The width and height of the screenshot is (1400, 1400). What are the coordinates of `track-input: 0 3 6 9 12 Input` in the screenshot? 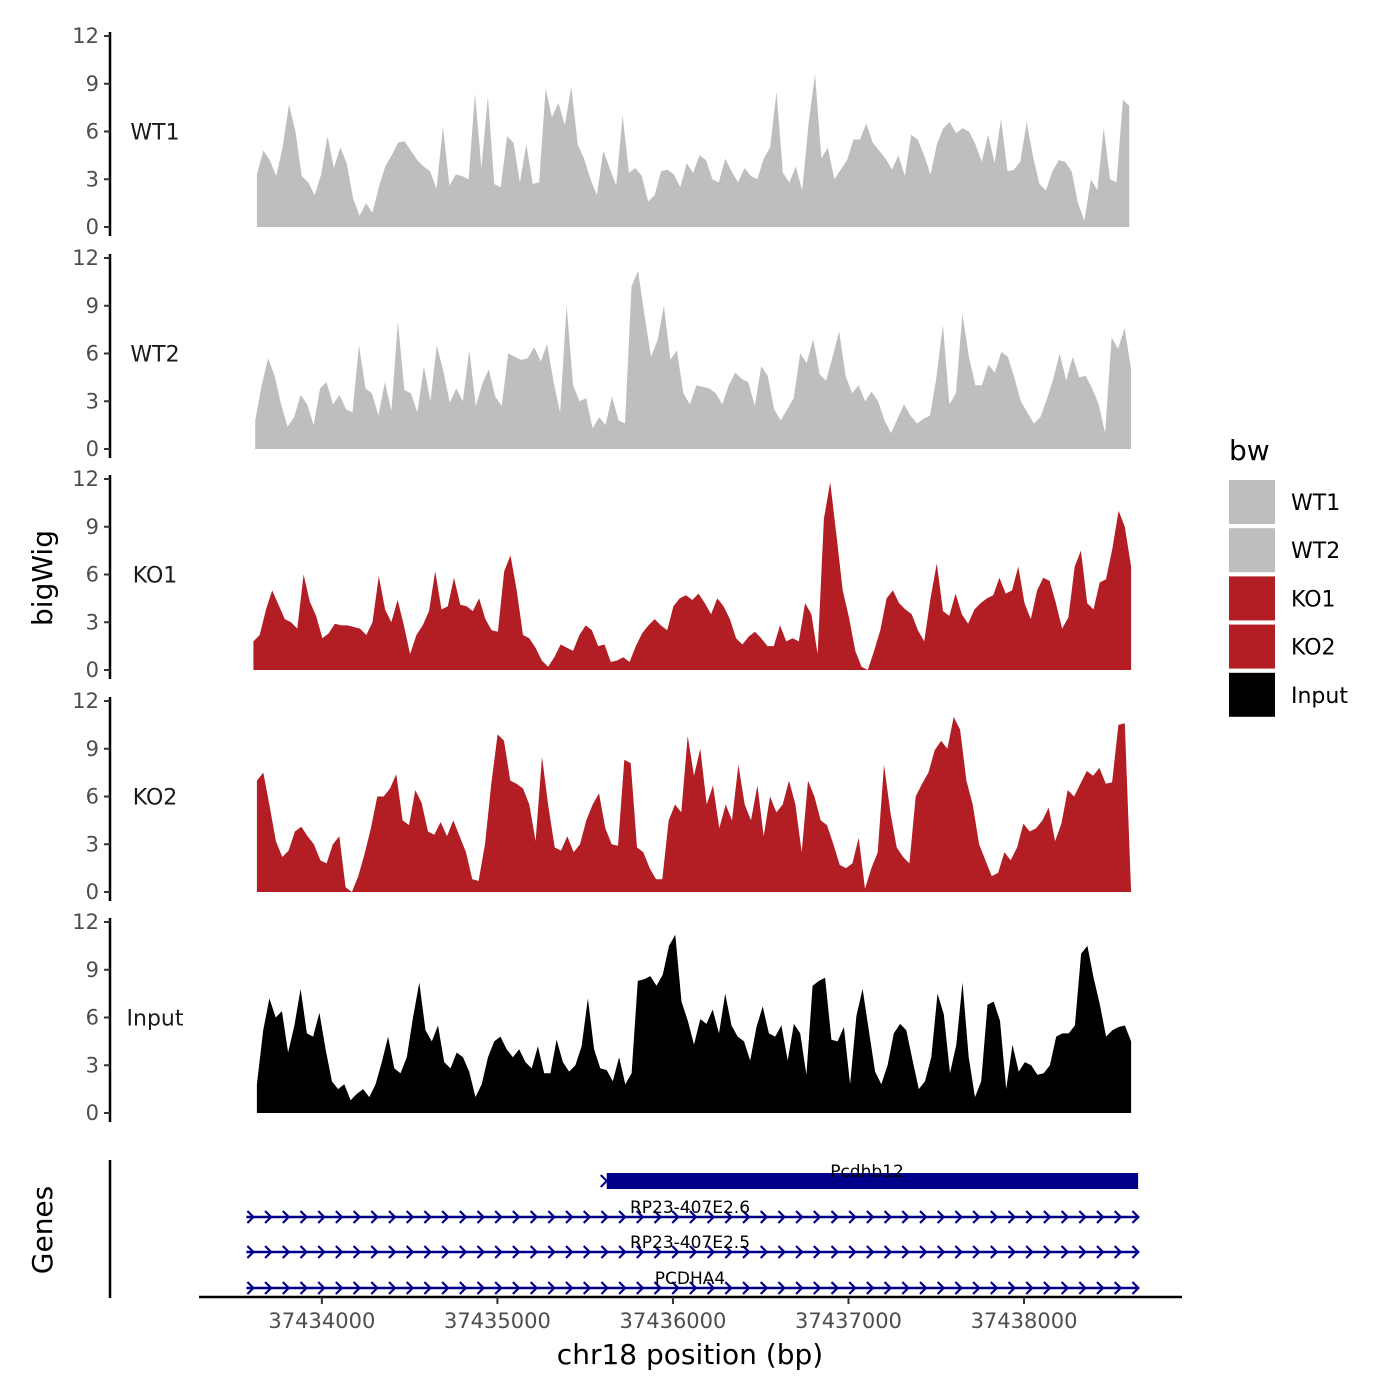 It's located at (602, 1017).